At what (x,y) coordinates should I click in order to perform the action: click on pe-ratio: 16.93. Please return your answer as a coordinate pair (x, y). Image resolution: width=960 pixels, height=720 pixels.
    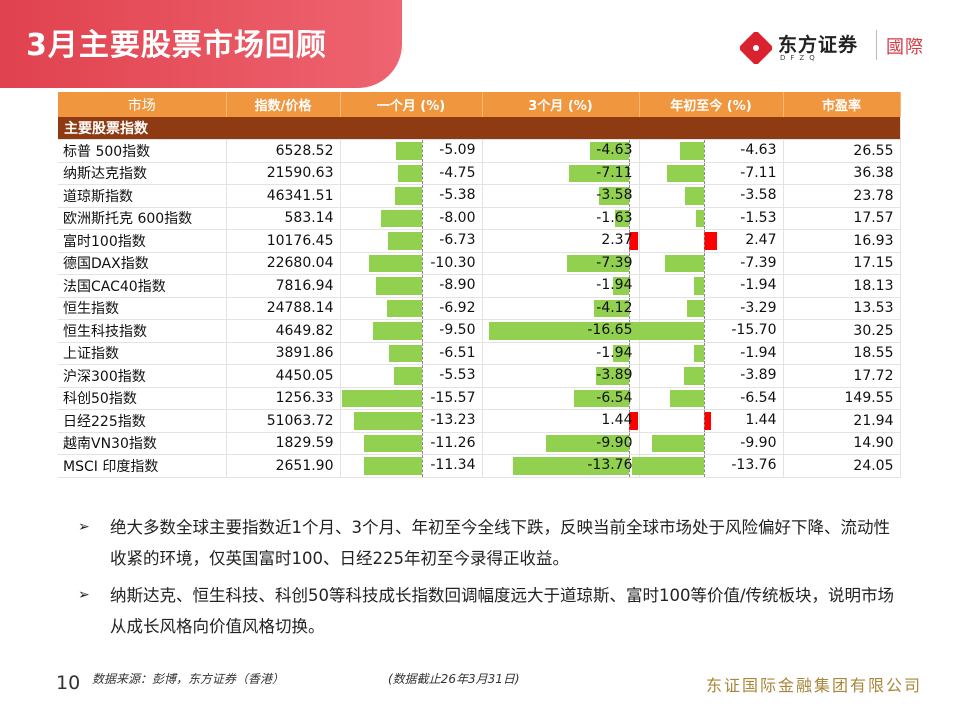
    Looking at the image, I should click on (842, 241).